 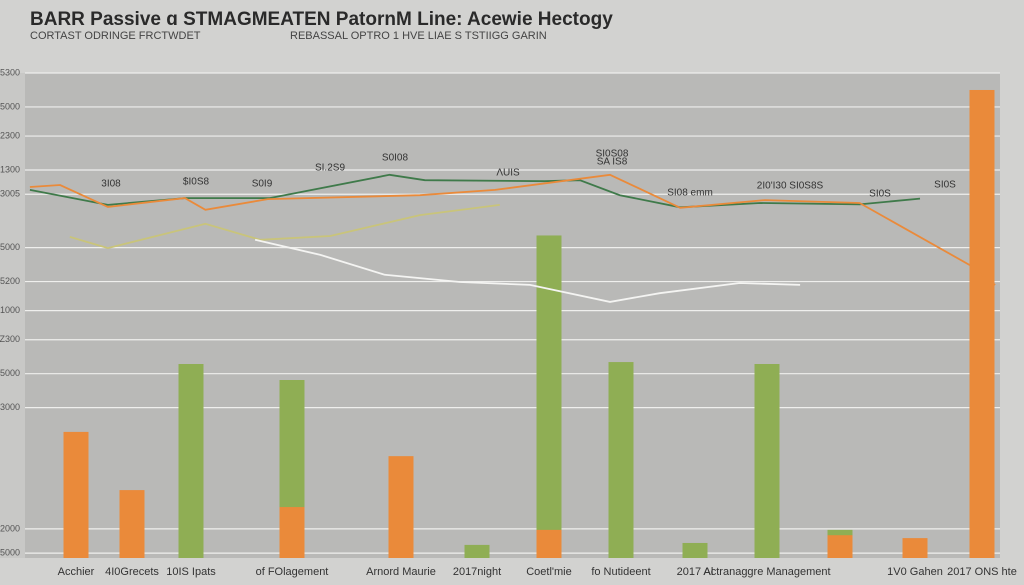 What do you see at coordinates (10, 339) in the screenshot?
I see `y-tick-label: Z300` at bounding box center [10, 339].